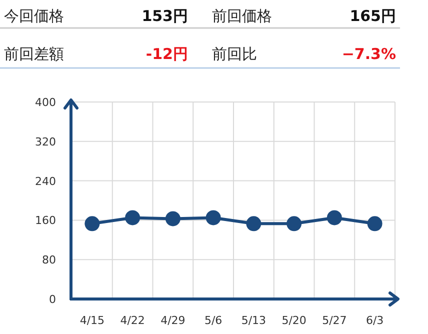 This screenshot has height=334, width=428. Describe the element at coordinates (234, 54) in the screenshot. I see `text: 前回比` at that location.